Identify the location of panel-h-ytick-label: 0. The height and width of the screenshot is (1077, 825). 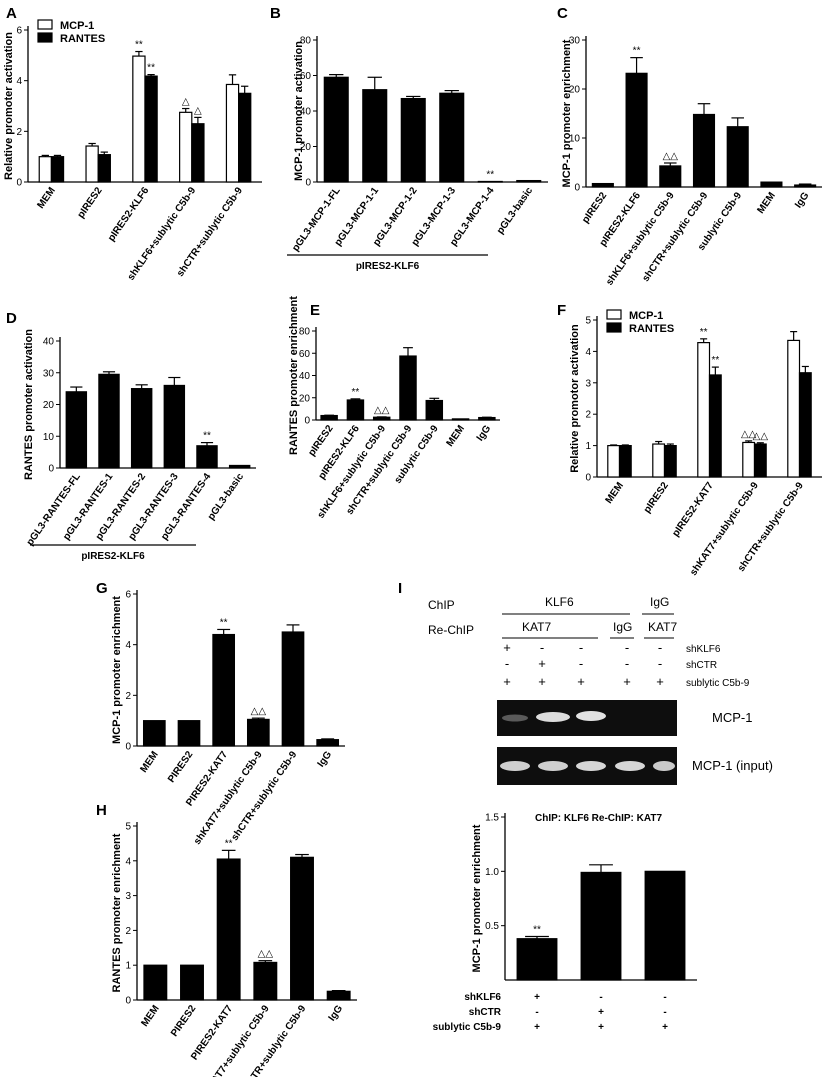
(128, 1001).